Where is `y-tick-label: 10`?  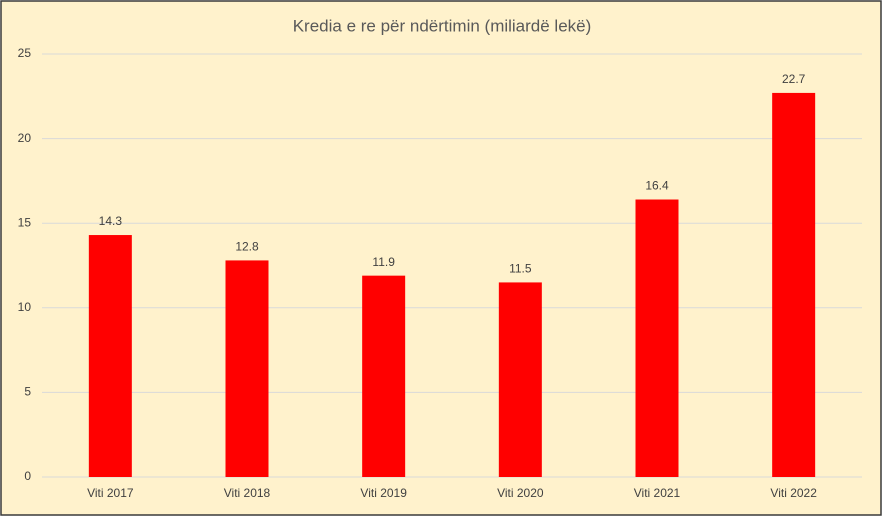
y-tick-label: 10 is located at coordinates (25, 307).